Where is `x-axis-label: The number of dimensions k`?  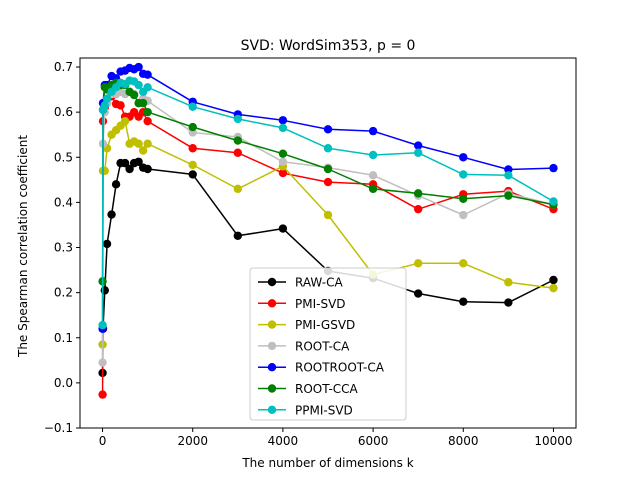
x-axis-label: The number of dimensions k is located at coordinates (327, 463).